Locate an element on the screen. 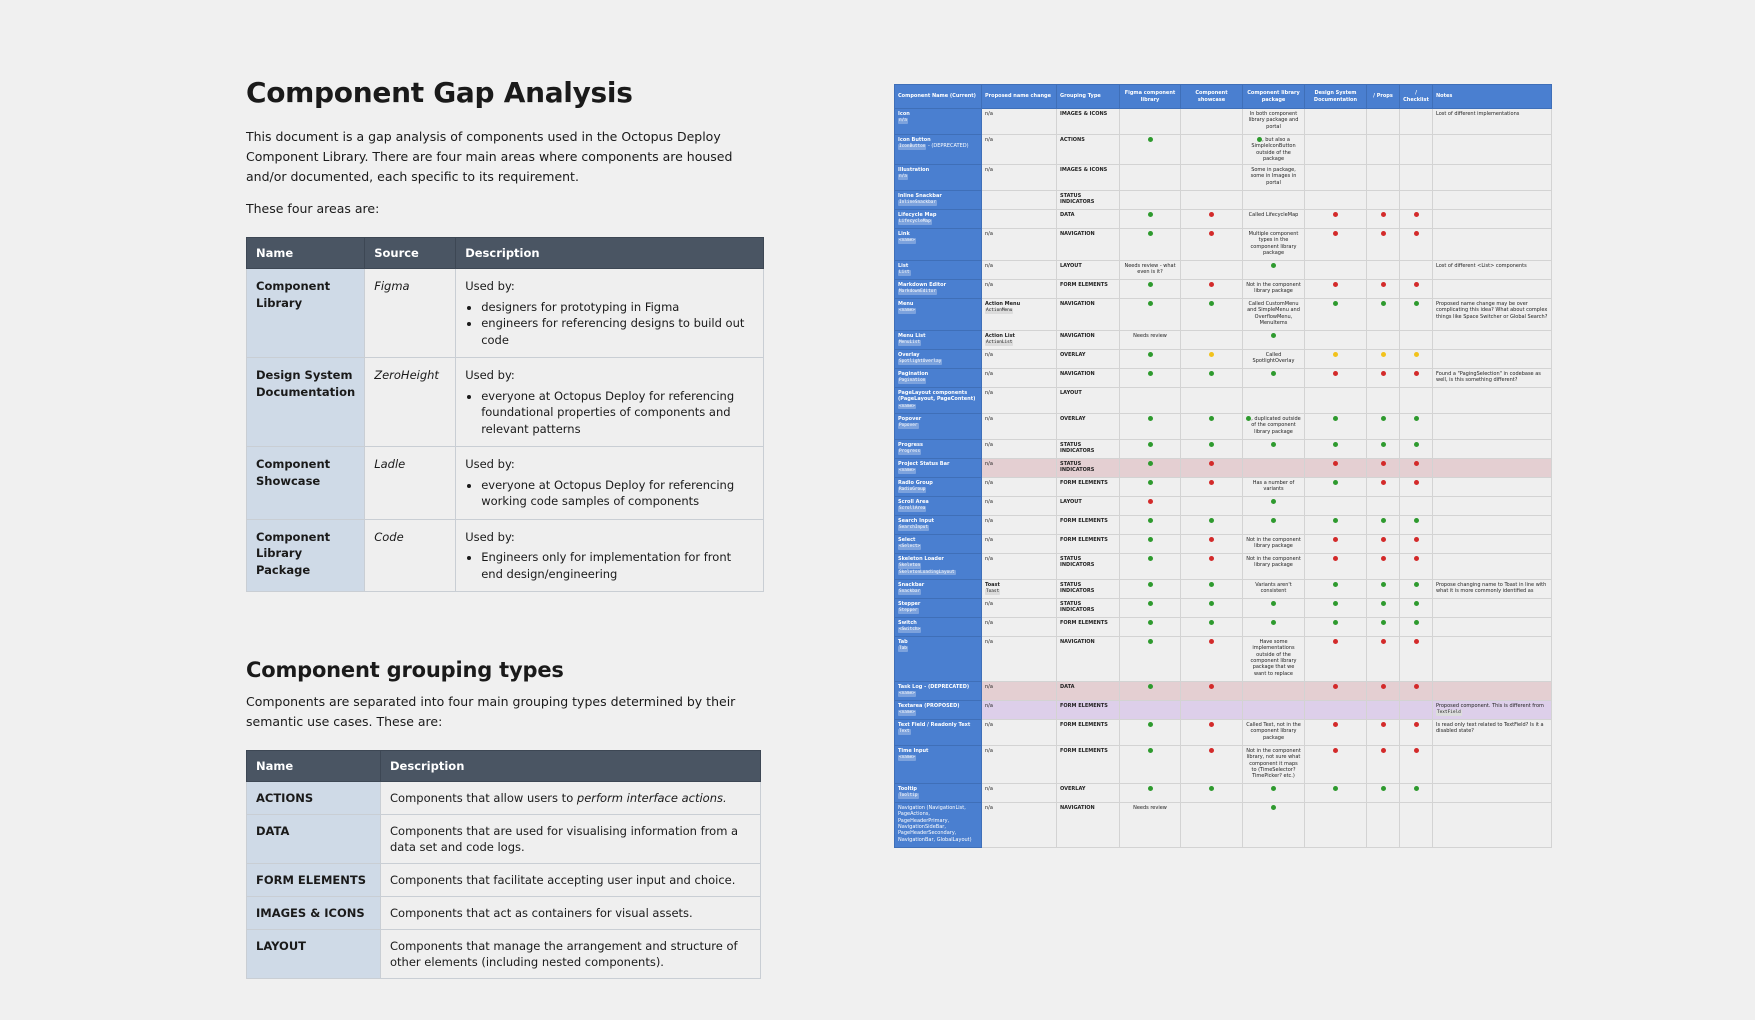 The height and width of the screenshot is (1020, 1755). grouping-type-cell: ACTIONS is located at coordinates (1088, 149).